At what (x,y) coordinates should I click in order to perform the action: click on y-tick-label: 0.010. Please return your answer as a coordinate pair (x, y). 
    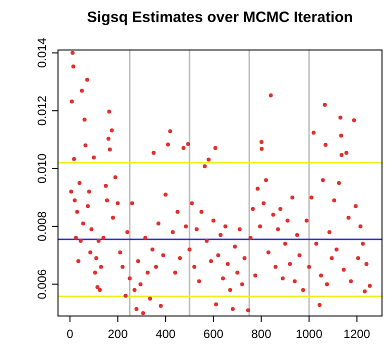
    Looking at the image, I should click on (42, 168).